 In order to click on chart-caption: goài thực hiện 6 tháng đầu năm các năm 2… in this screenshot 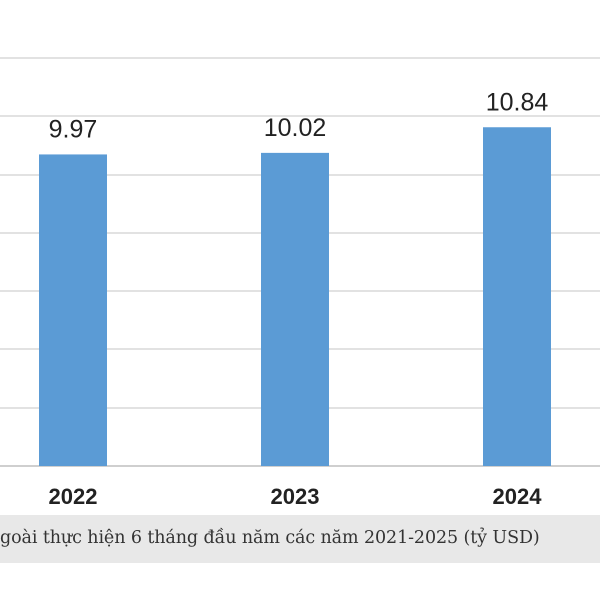, I will do `click(270, 538)`.